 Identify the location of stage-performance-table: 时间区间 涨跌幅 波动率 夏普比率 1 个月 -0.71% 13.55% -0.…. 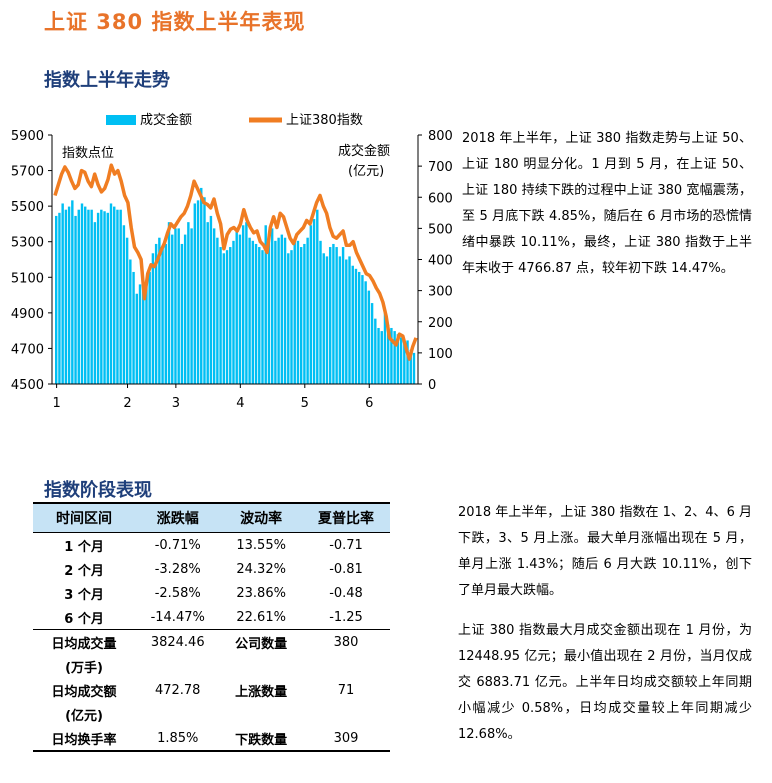
(211, 627).